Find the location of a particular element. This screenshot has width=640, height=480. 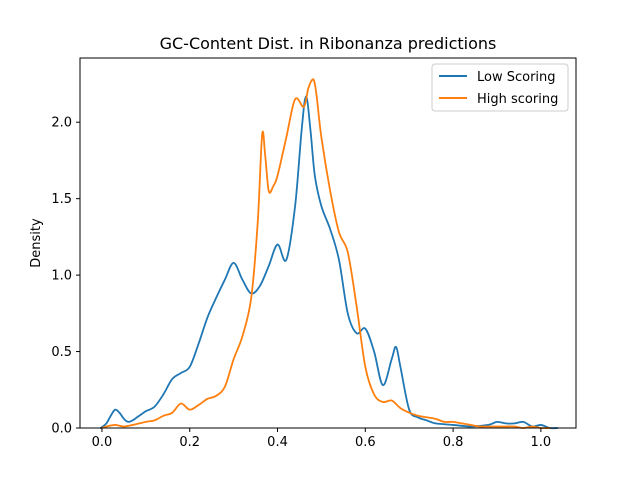

legend-label-low-scoring: Low Scoring is located at coordinates (516, 77).